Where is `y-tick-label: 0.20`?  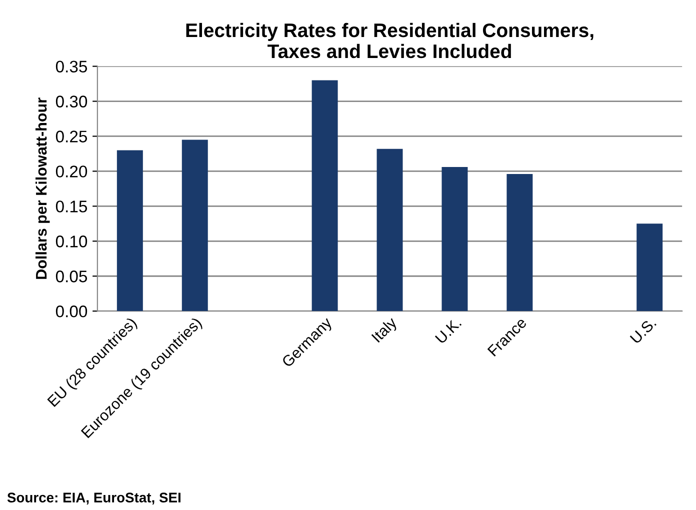
y-tick-label: 0.20 is located at coordinates (72, 172).